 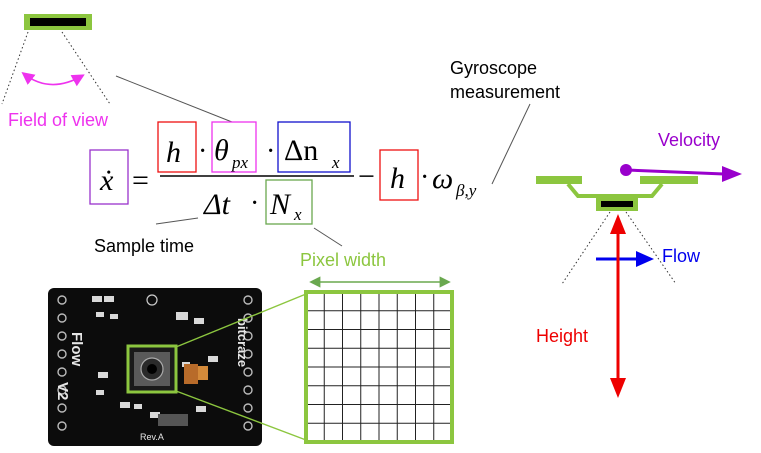 I want to click on sample-time-label: Sample time, so click(x=144, y=246).